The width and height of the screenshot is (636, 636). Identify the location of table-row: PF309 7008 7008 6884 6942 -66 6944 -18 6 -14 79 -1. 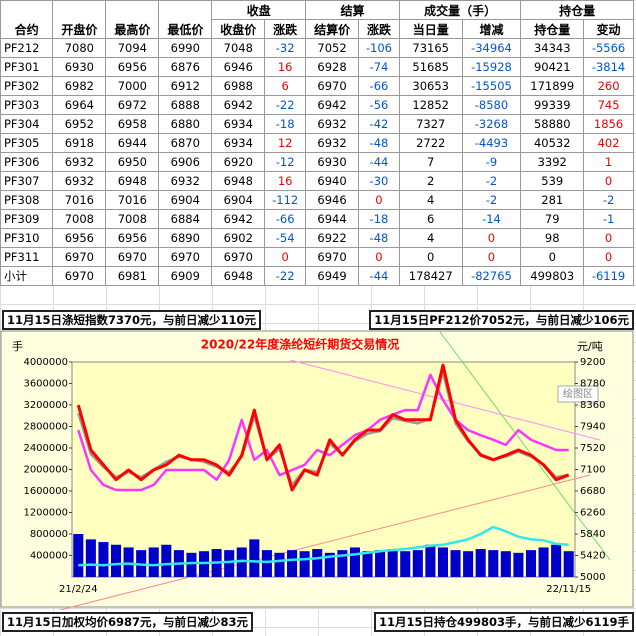
(317, 219).